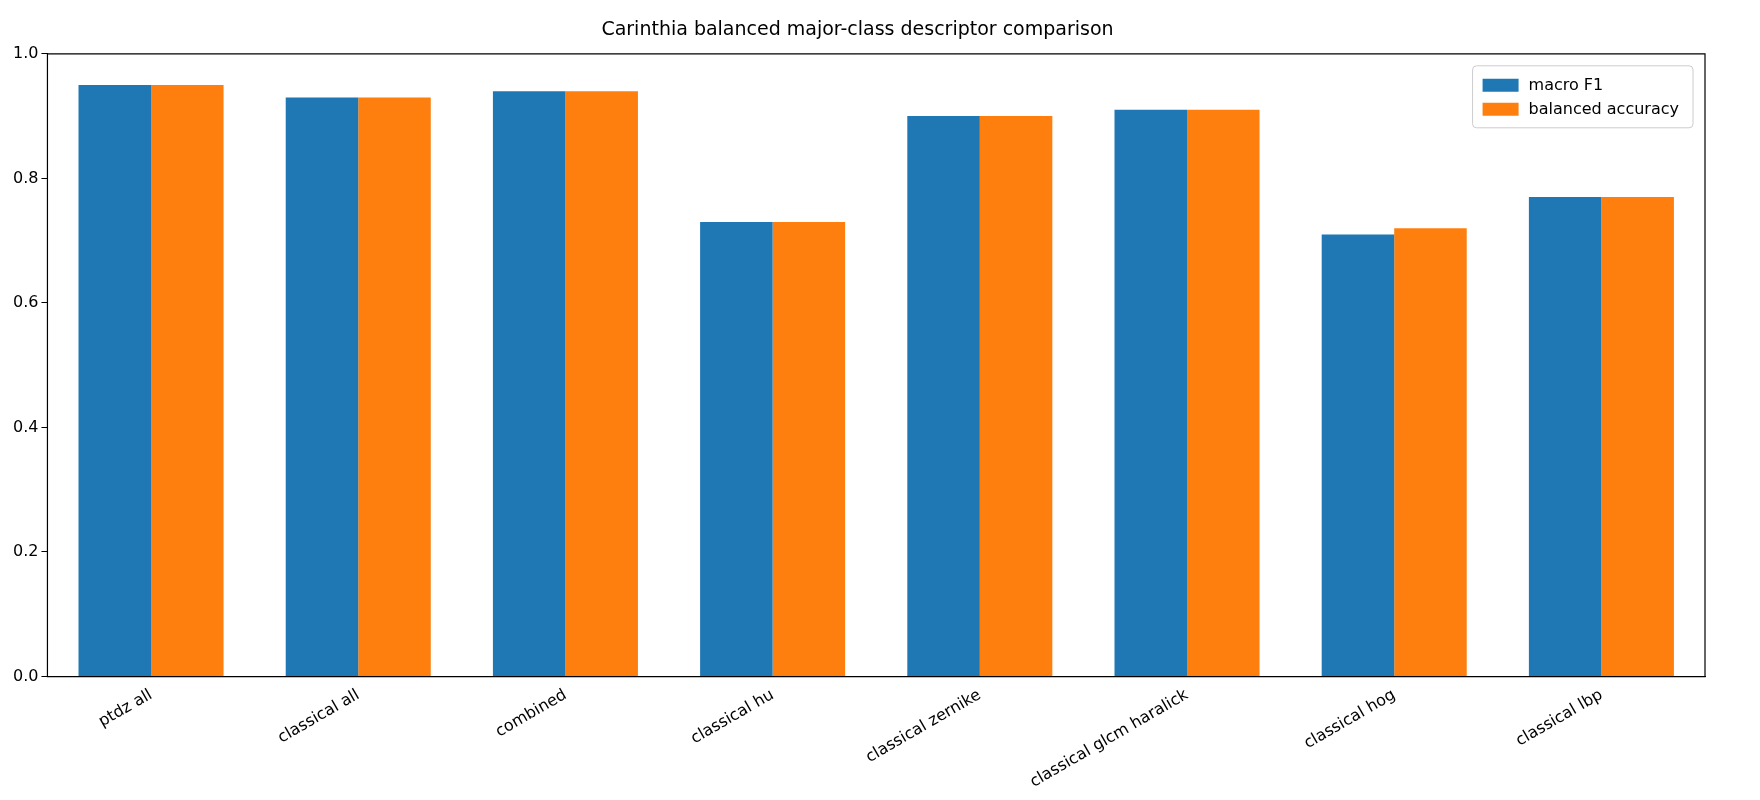 The width and height of the screenshot is (1760, 800). I want to click on y-tick-label: 1.0, so click(25, 52).